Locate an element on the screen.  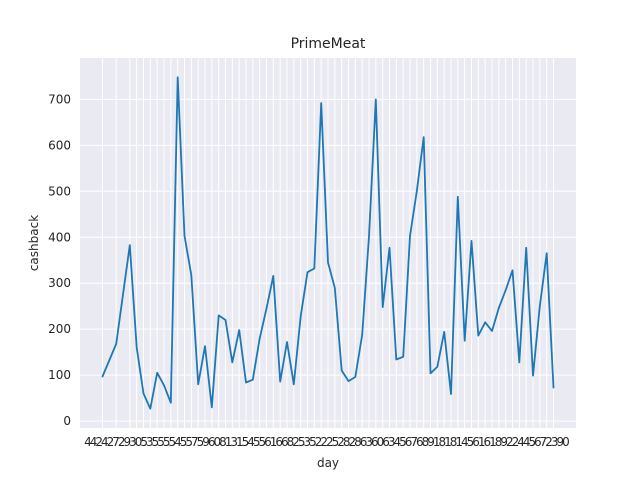
y-tick-label: 400 is located at coordinates (59, 237).